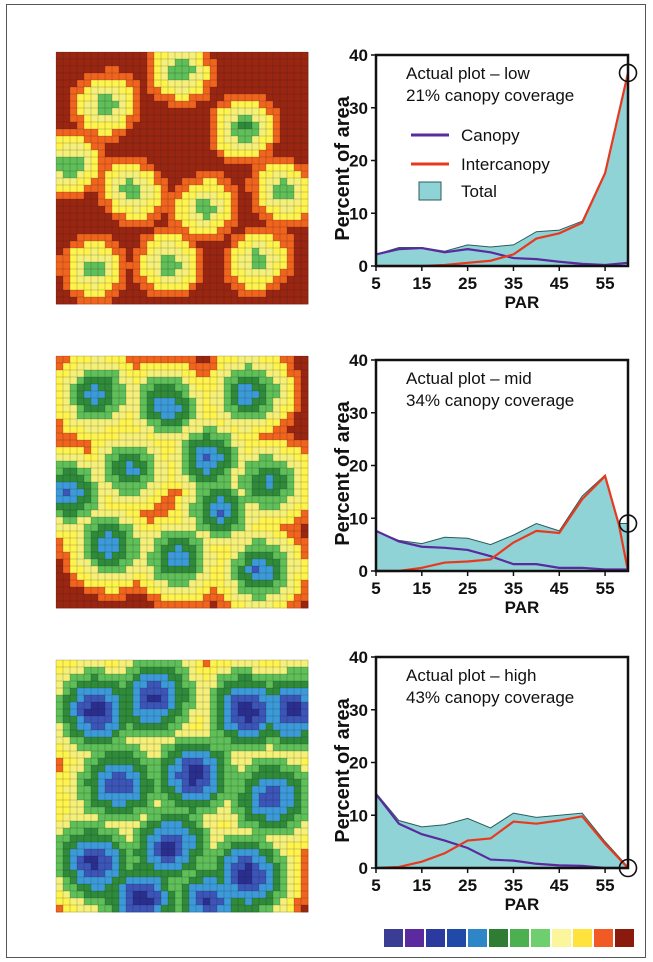  I want to click on chart-1-subtitle: 21% canopy coverage, so click(490, 95).